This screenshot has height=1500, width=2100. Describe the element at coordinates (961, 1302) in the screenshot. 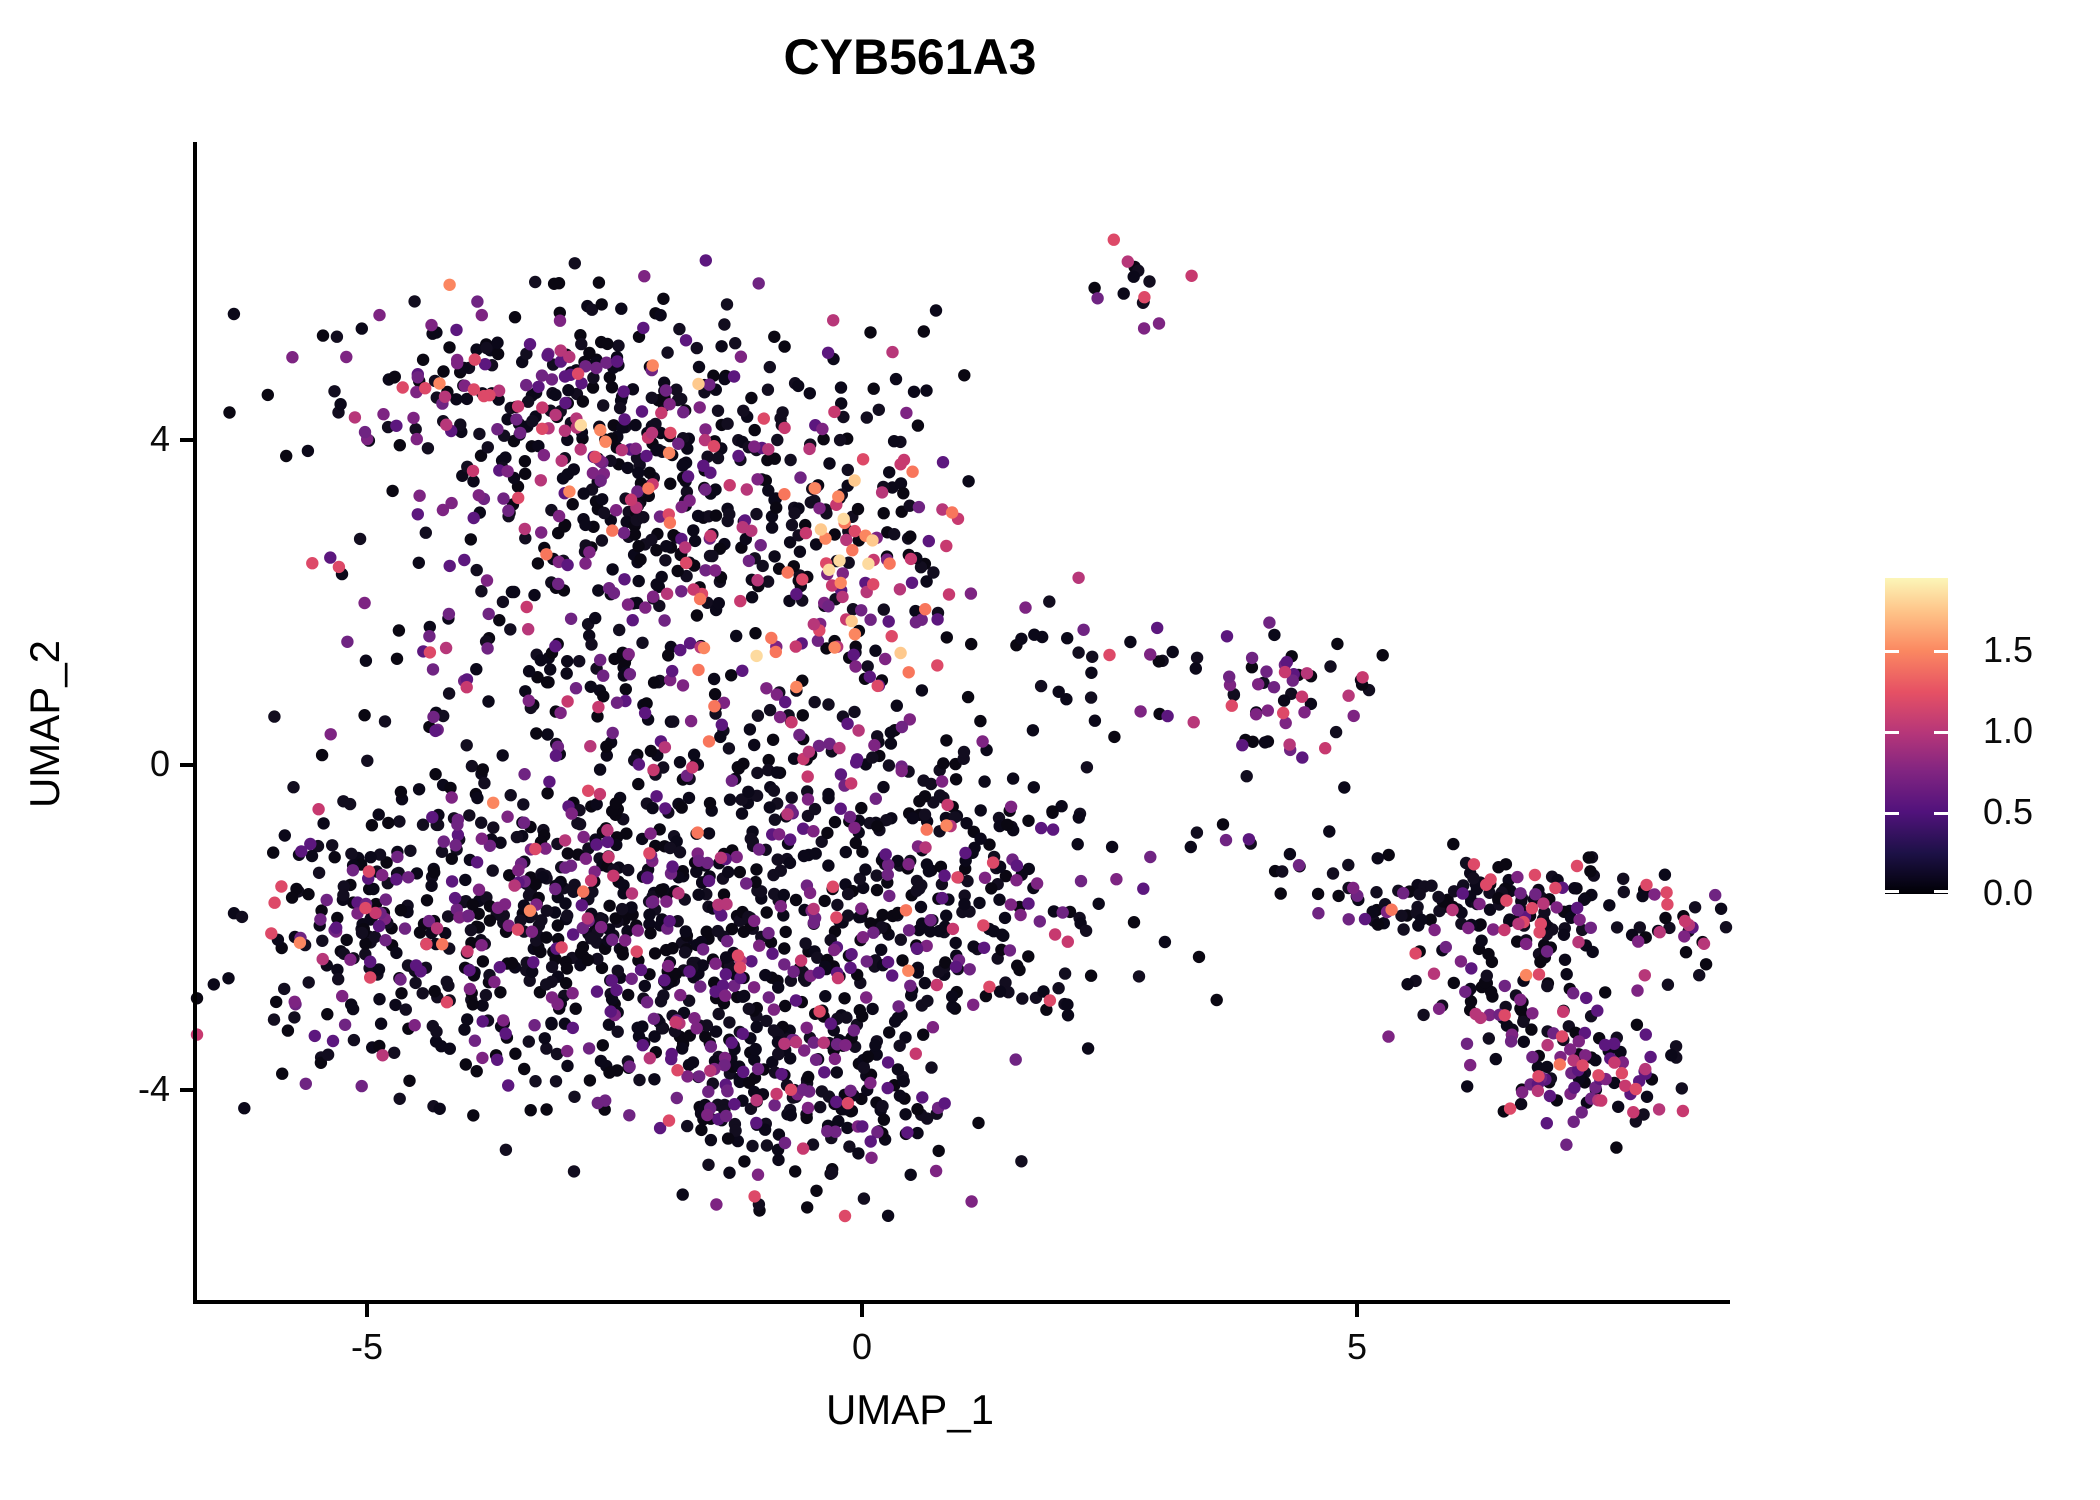

I see `x-axis-line` at that location.